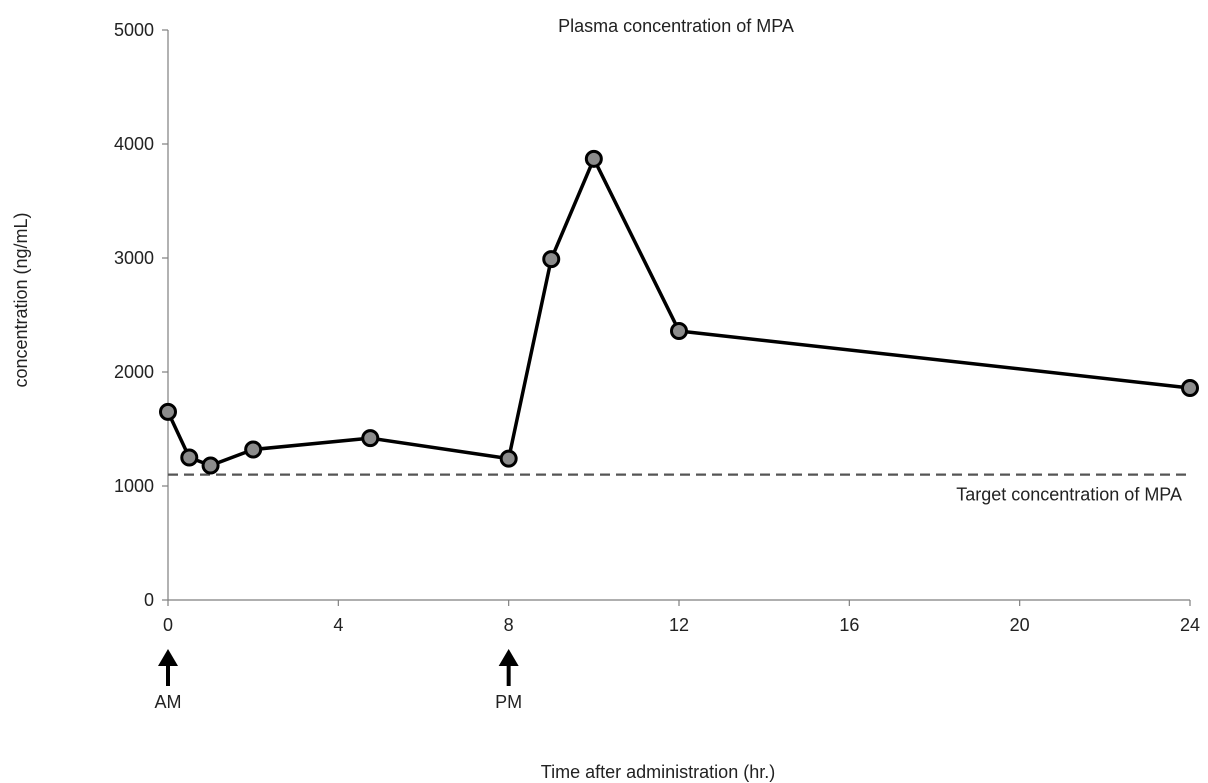 Image resolution: width=1208 pixels, height=783 pixels. I want to click on dose-marker-label: PM, so click(508, 702).